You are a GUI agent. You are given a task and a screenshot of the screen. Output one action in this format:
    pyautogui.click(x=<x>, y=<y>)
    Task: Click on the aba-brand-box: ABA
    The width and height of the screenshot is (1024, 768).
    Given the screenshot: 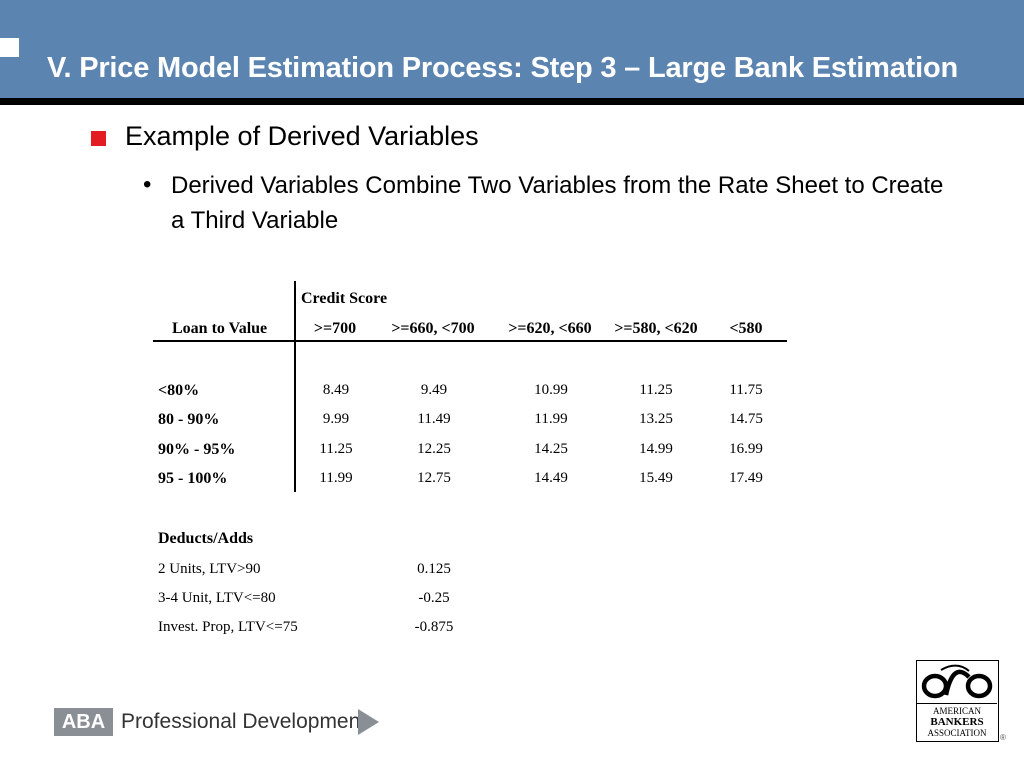 What is the action you would take?
    pyautogui.click(x=83, y=722)
    